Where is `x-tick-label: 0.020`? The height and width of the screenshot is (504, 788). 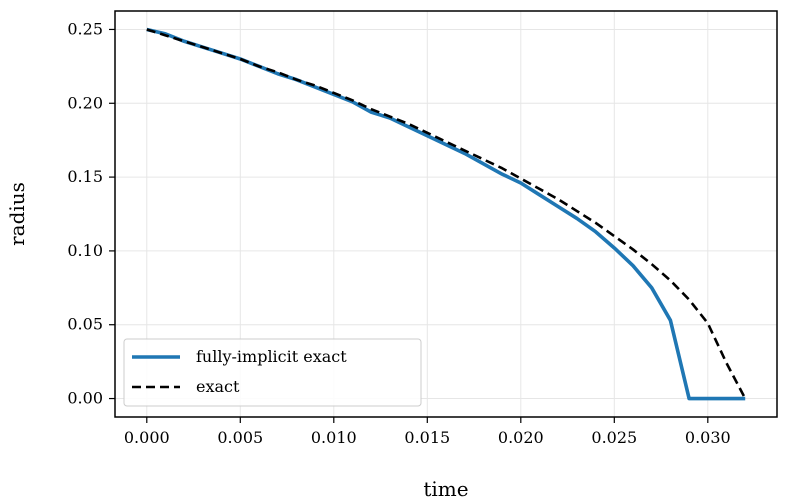 x-tick-label: 0.020 is located at coordinates (521, 437).